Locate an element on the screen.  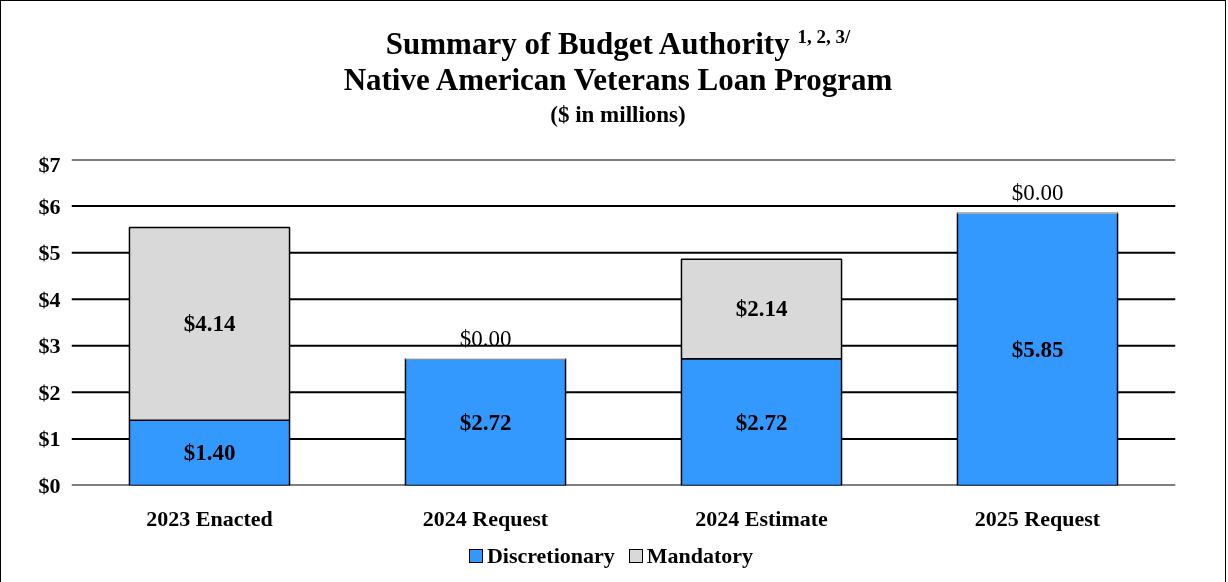
text: ($ in millions) is located at coordinates (618, 115).